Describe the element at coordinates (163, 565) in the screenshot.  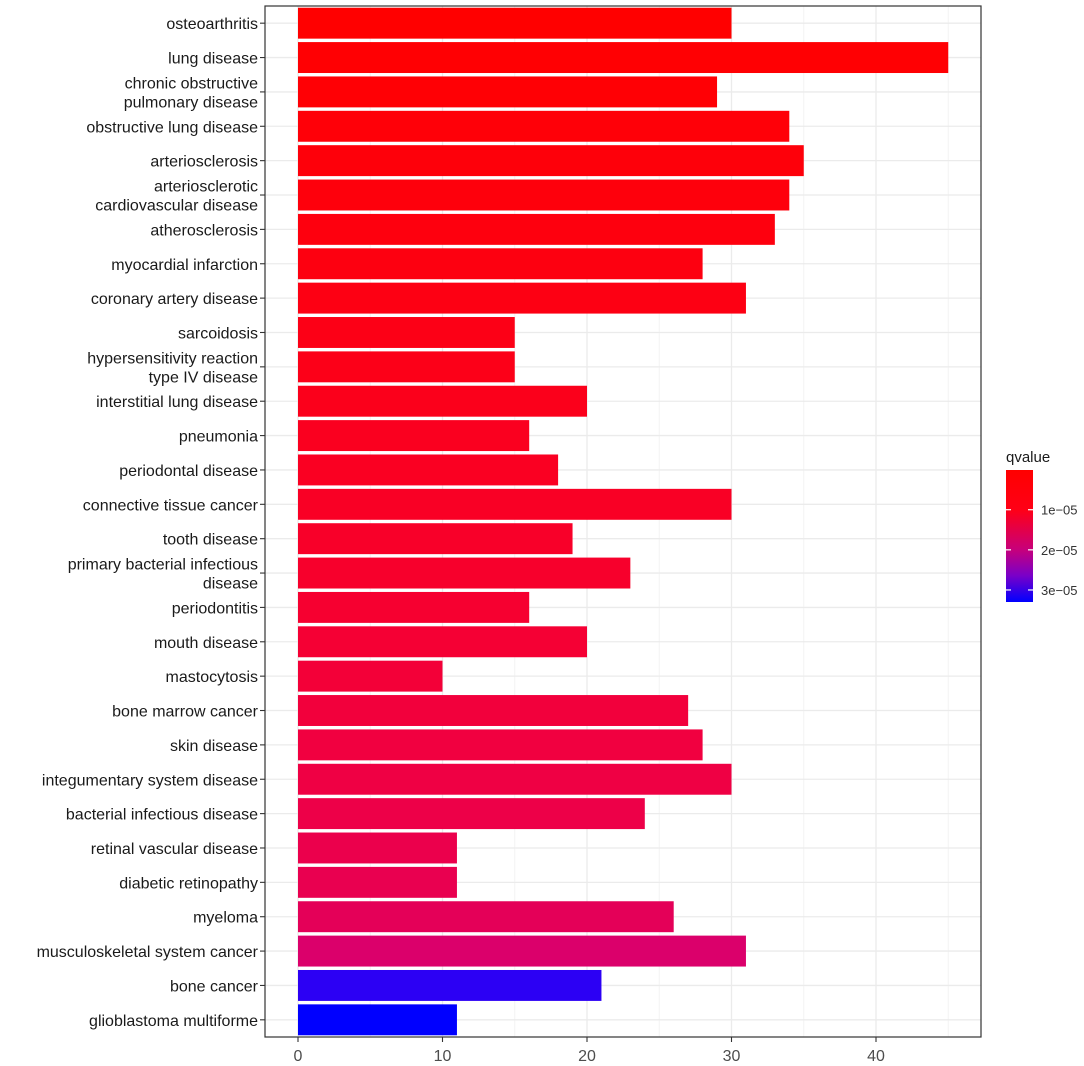
I see `category-label: primary bacterial infectious` at that location.